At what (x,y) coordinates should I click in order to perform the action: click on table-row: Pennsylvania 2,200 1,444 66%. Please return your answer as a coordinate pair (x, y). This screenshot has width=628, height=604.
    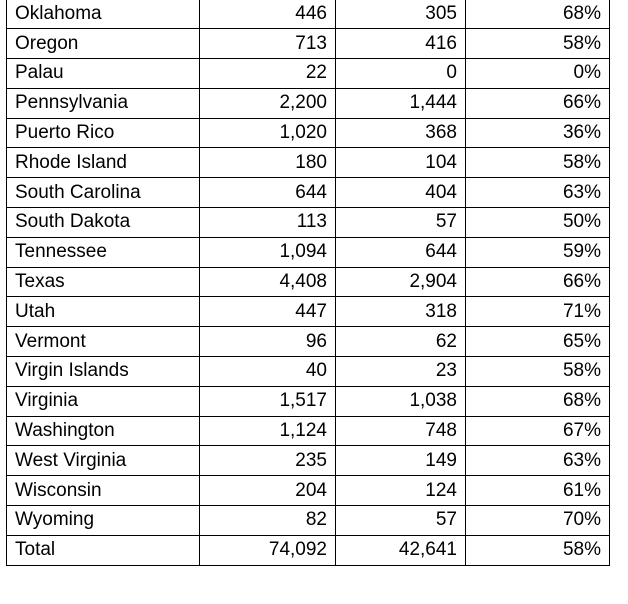
    Looking at the image, I should click on (308, 103).